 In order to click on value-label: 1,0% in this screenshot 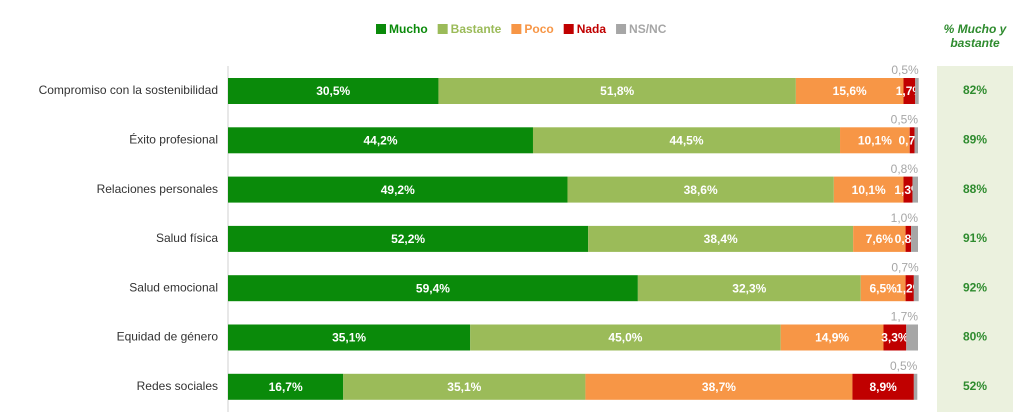, I will do `click(905, 218)`.